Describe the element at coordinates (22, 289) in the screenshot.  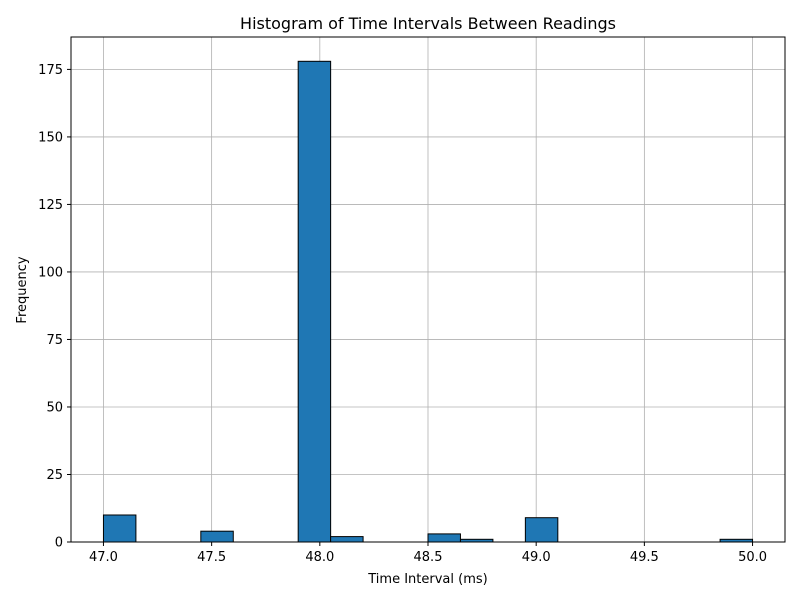
I see `y-axis-label: Frequency` at that location.